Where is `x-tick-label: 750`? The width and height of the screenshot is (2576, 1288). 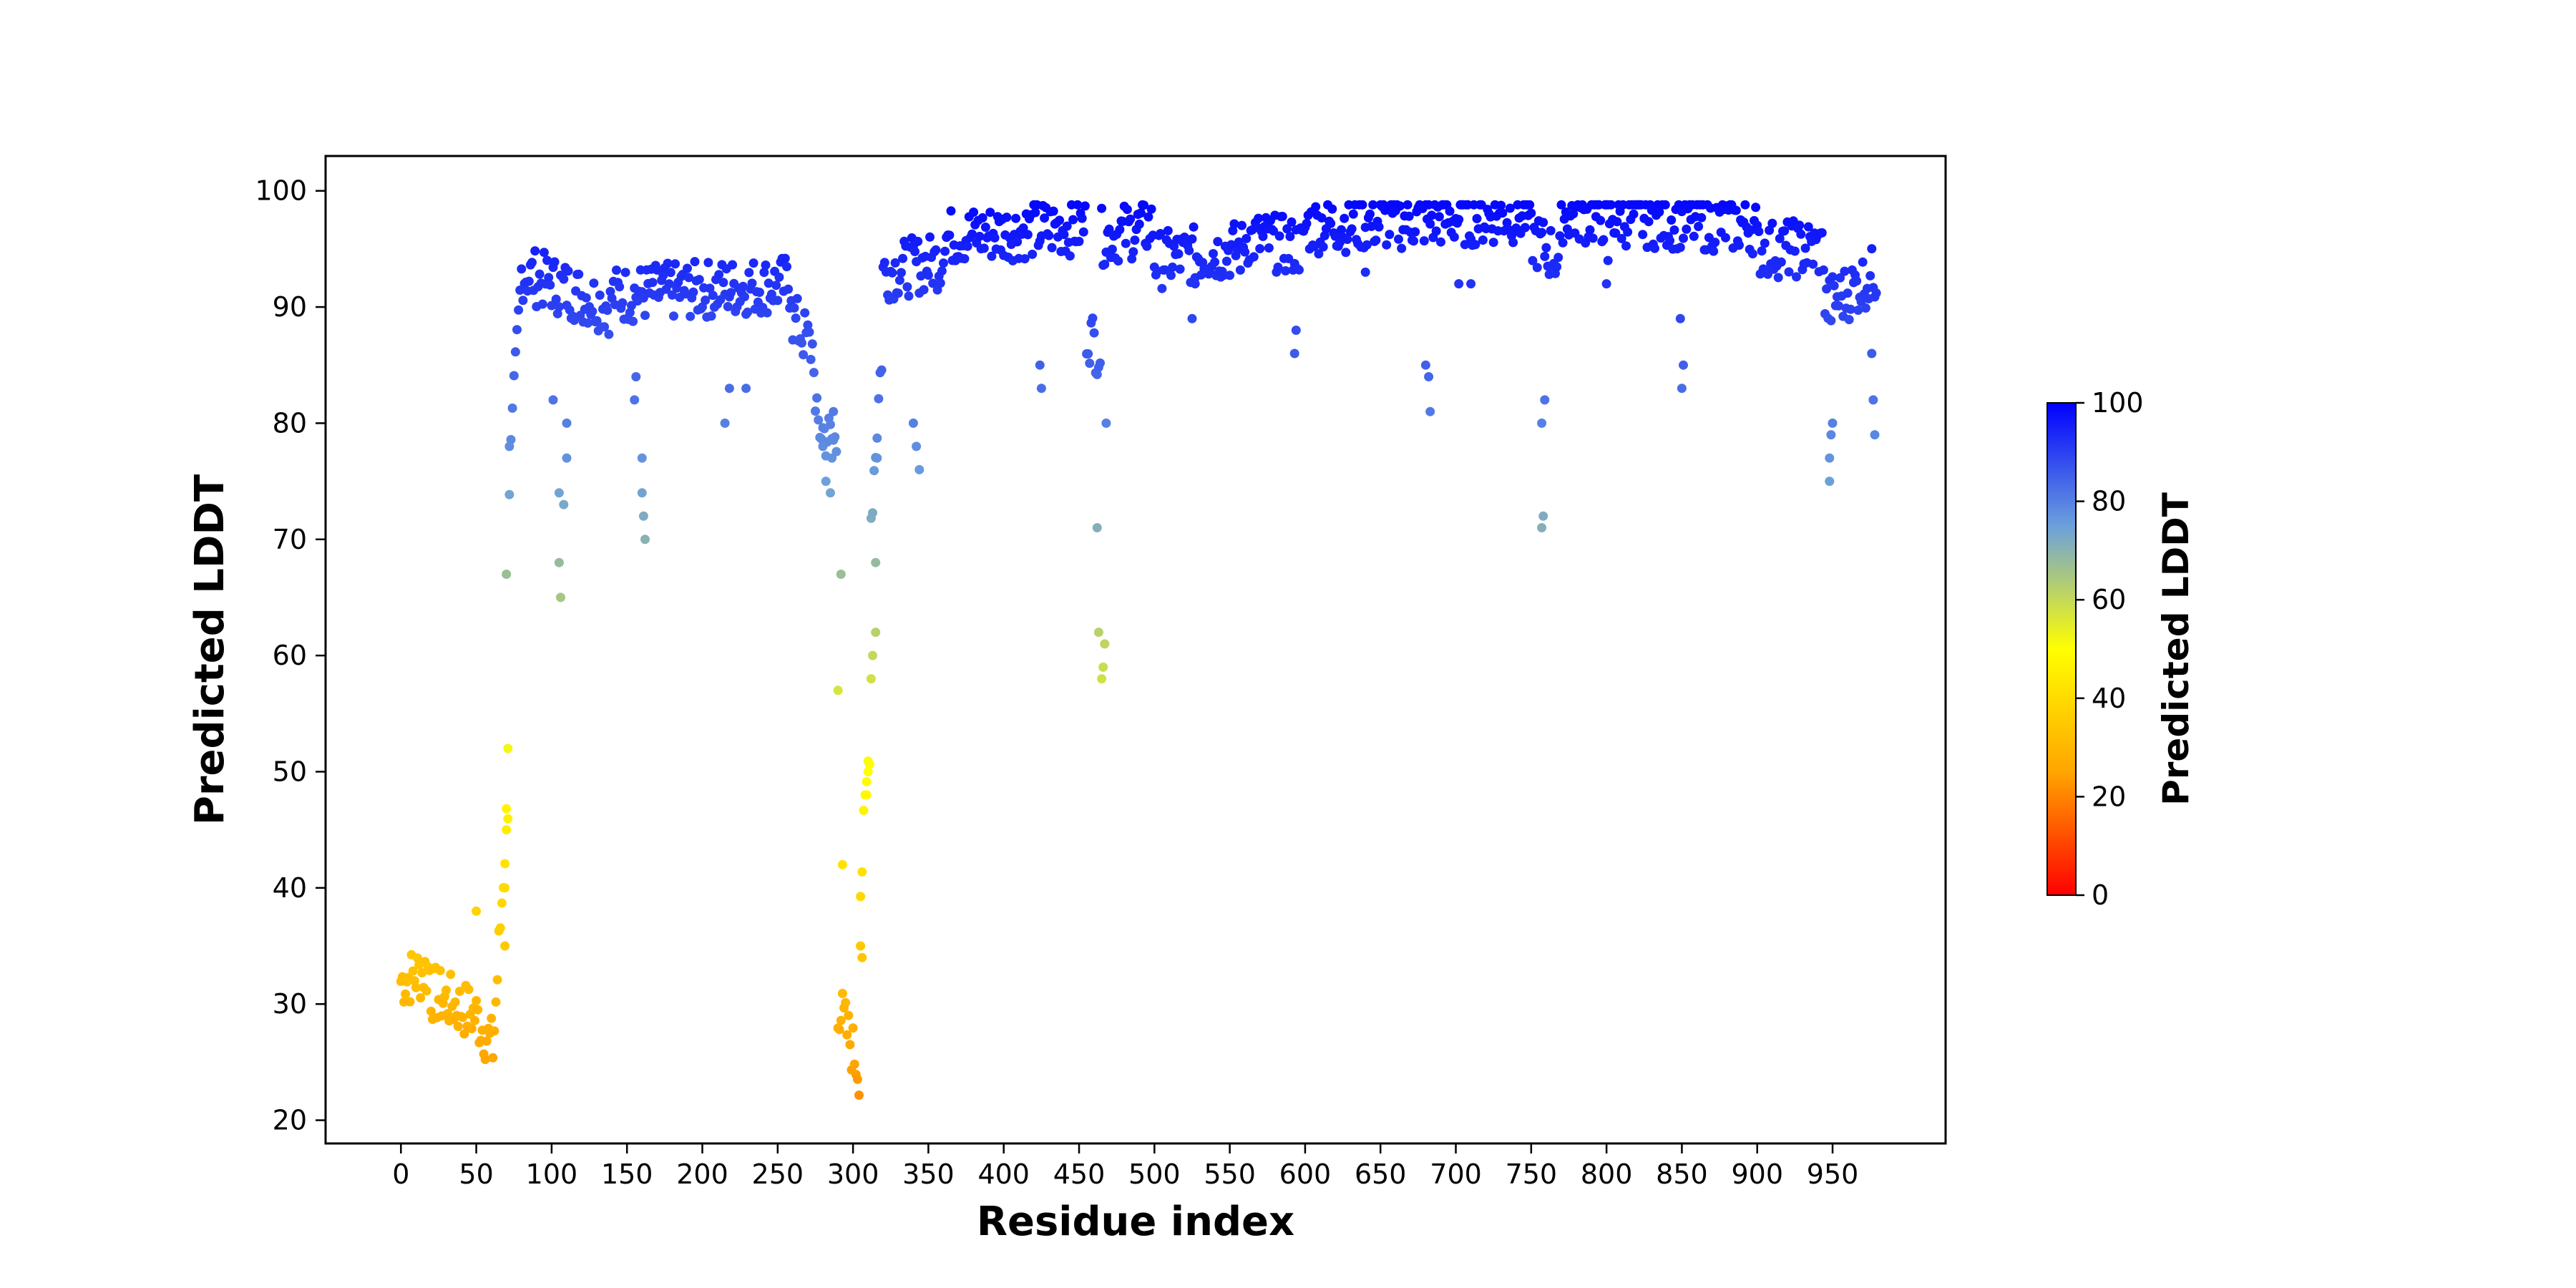 x-tick-label: 750 is located at coordinates (1532, 1174).